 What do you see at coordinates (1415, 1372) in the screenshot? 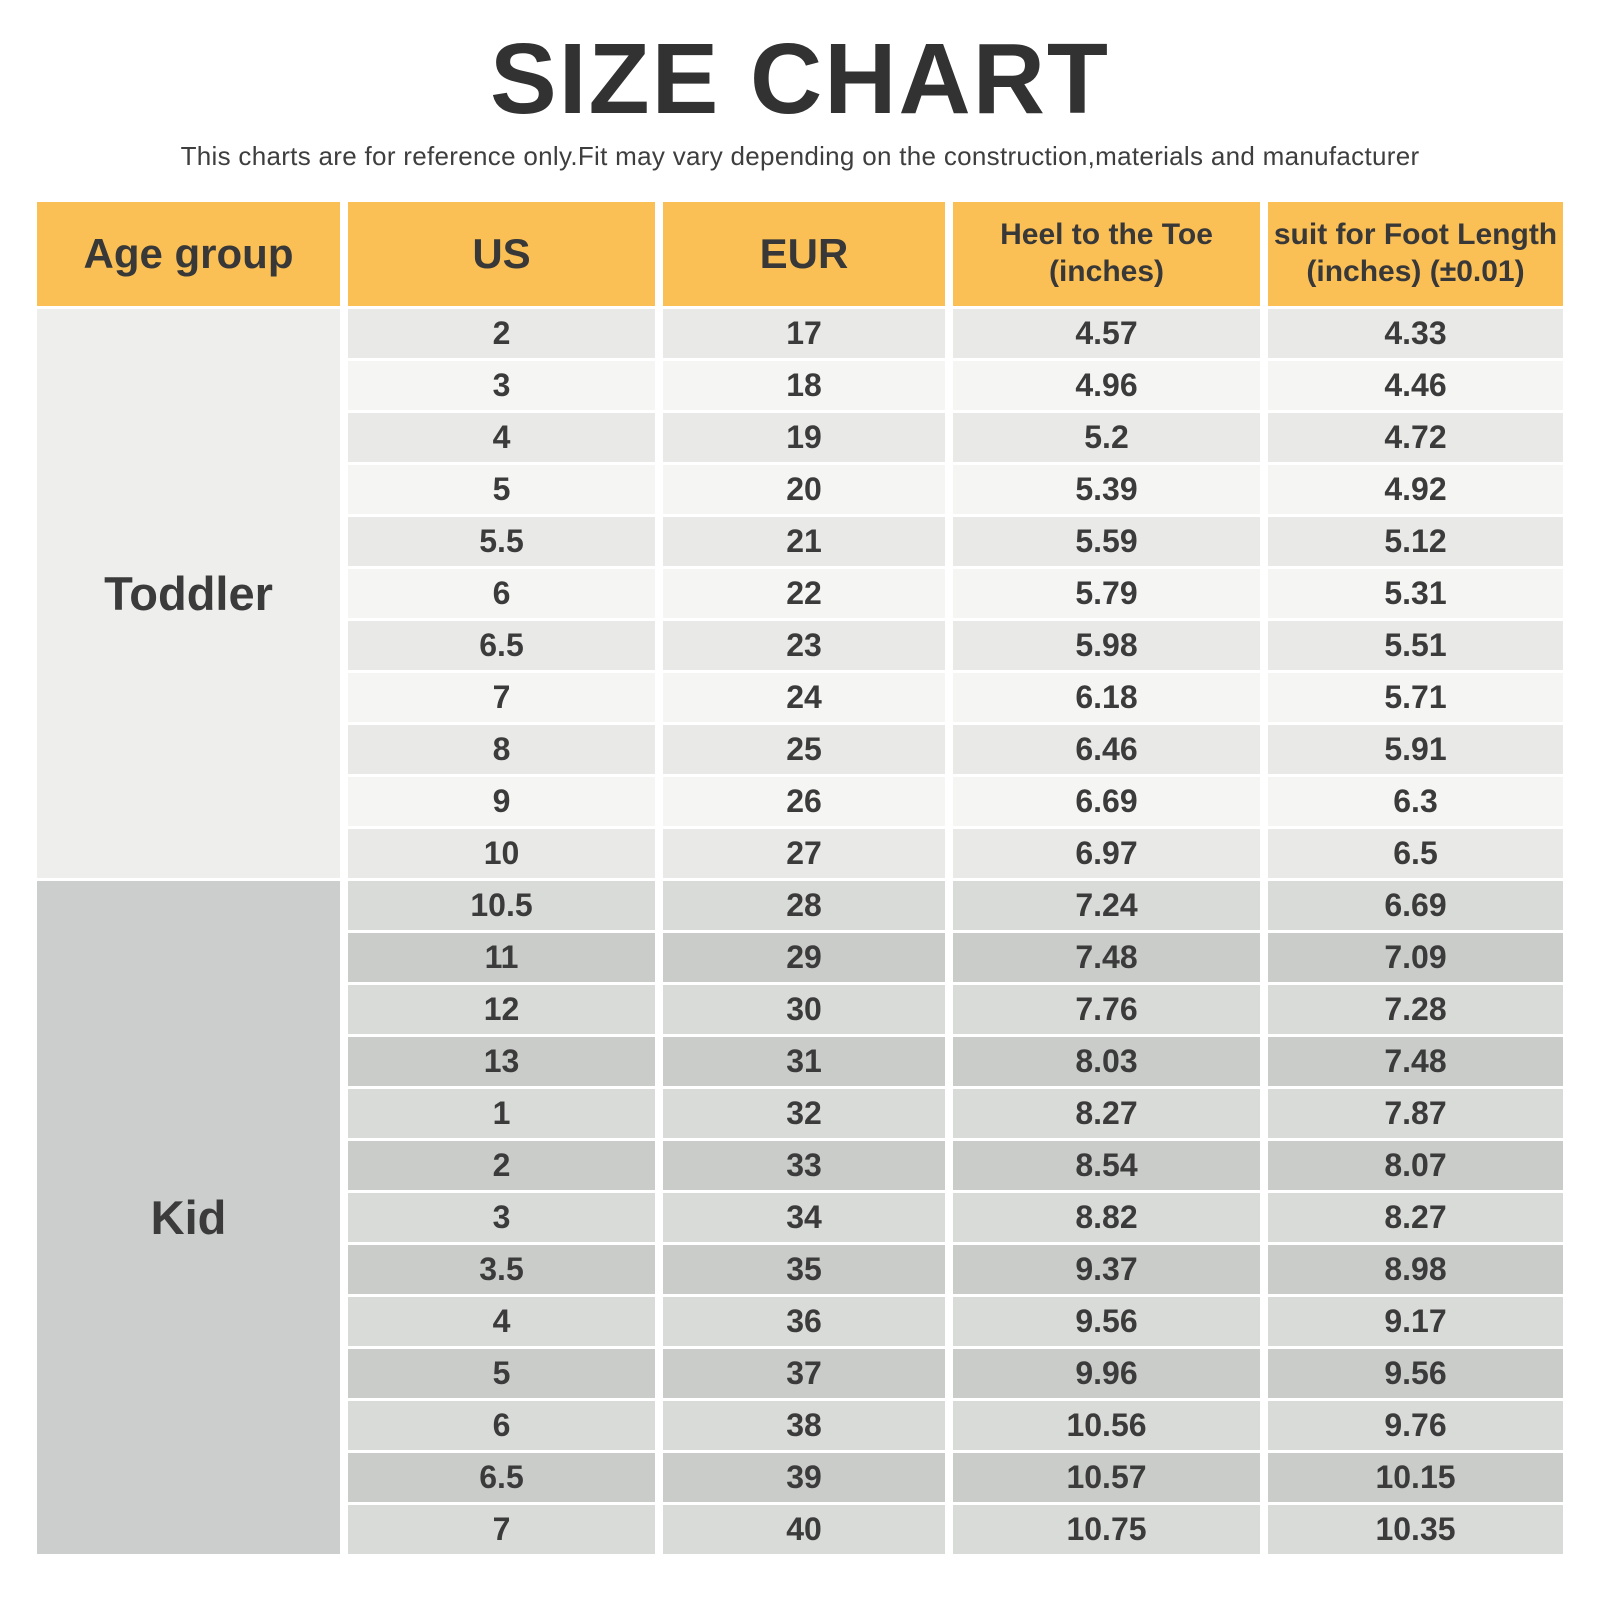
I see `cell-foot-length: 9.56` at bounding box center [1415, 1372].